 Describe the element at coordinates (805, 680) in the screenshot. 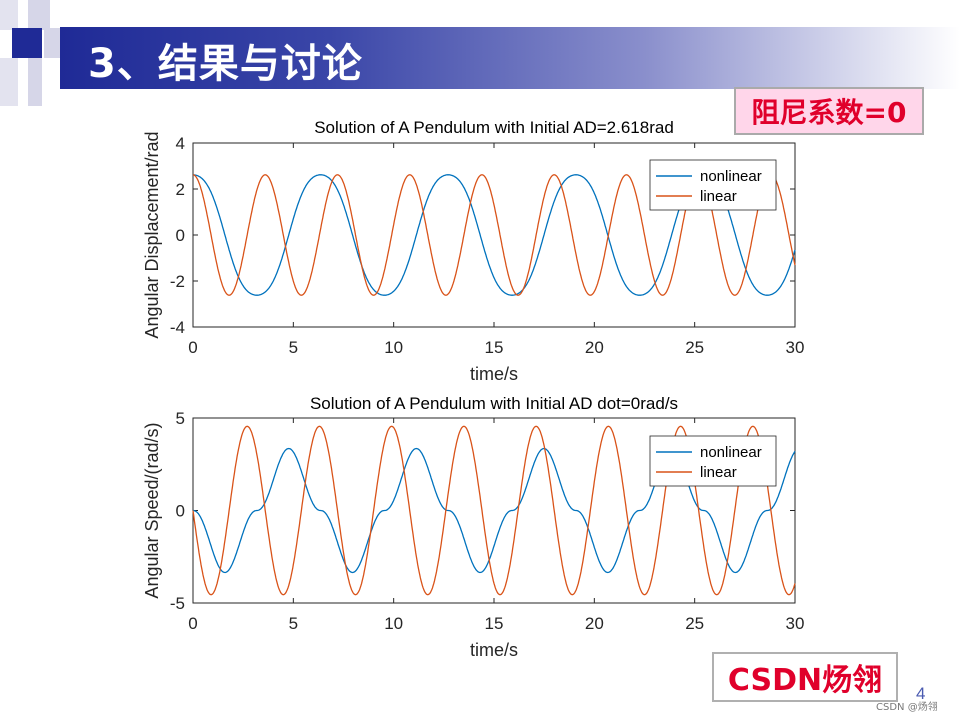

I see `brand-text: CSDN炀翎` at that location.